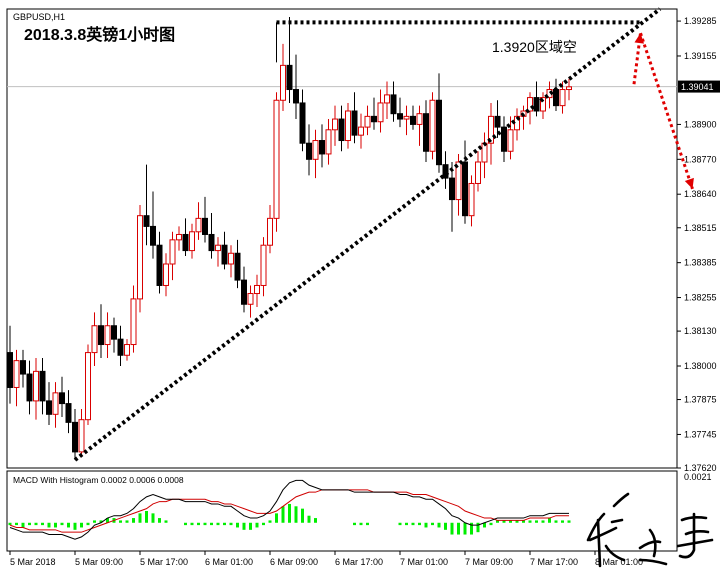  I want to click on price-tick-label: 1.38255, so click(700, 298).